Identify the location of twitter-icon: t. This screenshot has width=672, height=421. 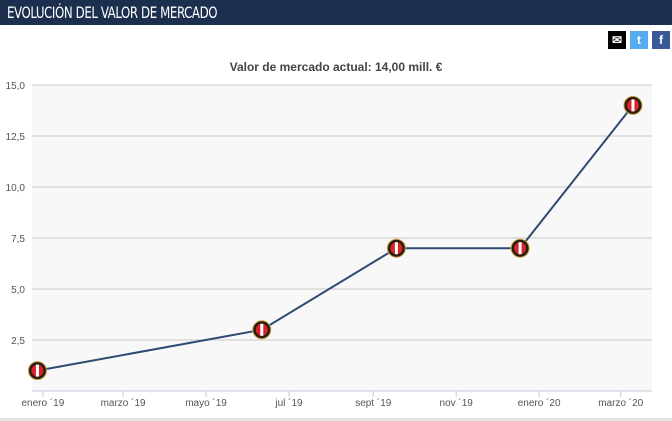
(639, 40).